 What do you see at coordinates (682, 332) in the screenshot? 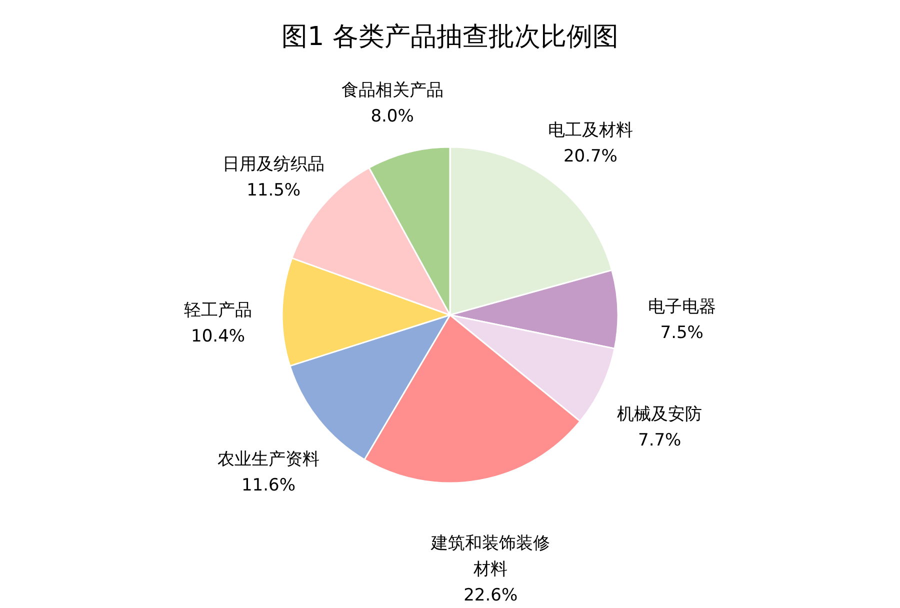
I see `data-label: 7.5%` at bounding box center [682, 332].